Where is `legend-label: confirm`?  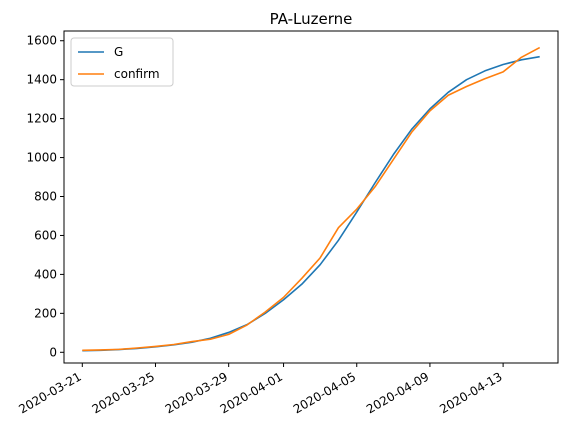 legend-label: confirm is located at coordinates (137, 74).